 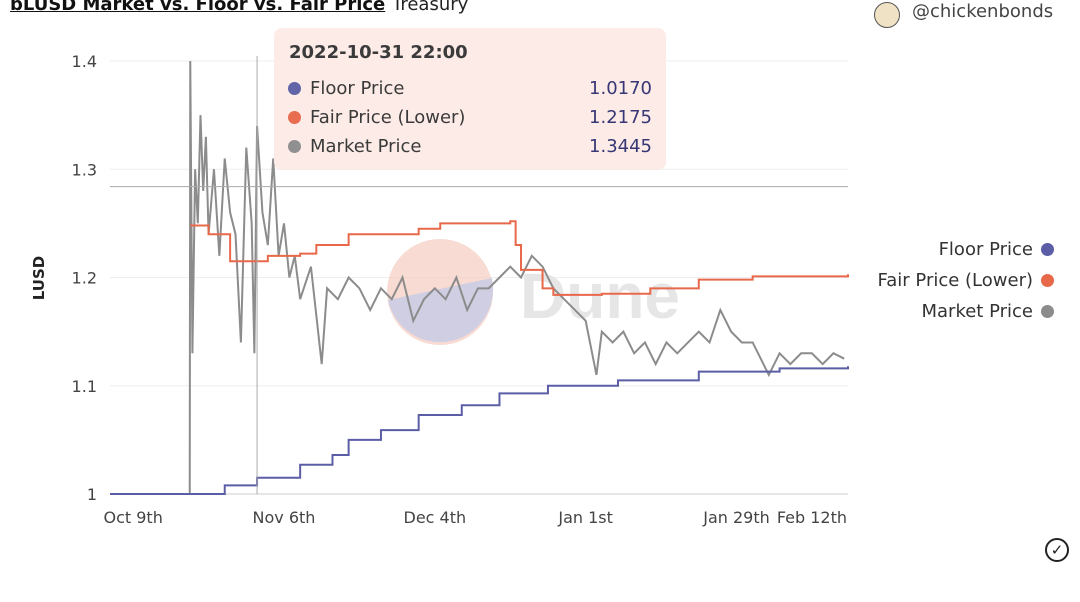 What do you see at coordinates (39, 278) in the screenshot?
I see `y-axis-label: LUSD` at bounding box center [39, 278].